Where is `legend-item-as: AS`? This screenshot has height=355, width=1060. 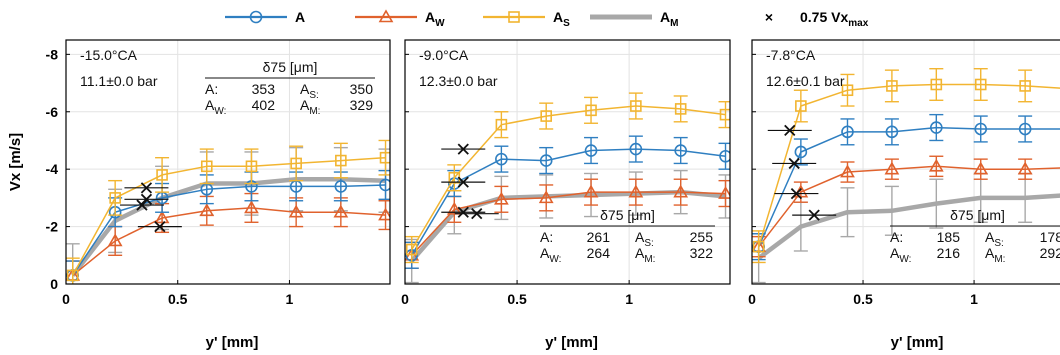 legend-item-as: AS is located at coordinates (526, 19).